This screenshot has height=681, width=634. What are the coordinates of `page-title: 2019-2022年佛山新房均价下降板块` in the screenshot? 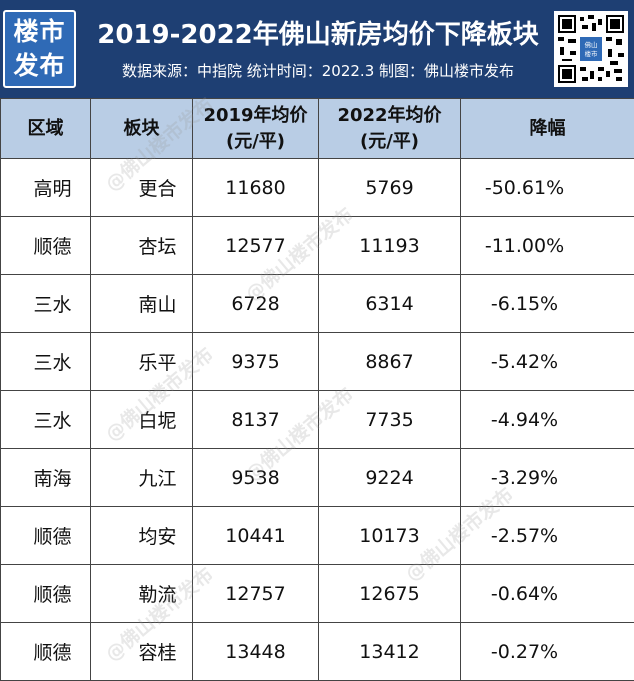 It's located at (318, 35).